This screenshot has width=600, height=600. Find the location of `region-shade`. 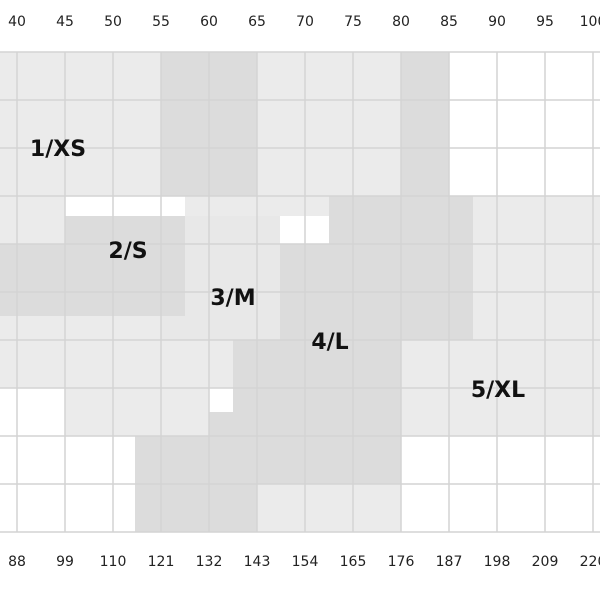

region-shade is located at coordinates (425, 124).